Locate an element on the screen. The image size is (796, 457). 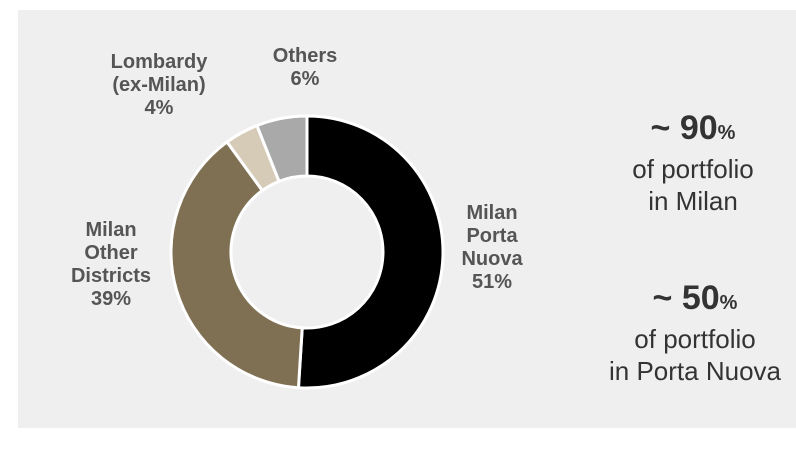
stat-porta-nuova-headline: ~ 50% is located at coordinates (693, 300).